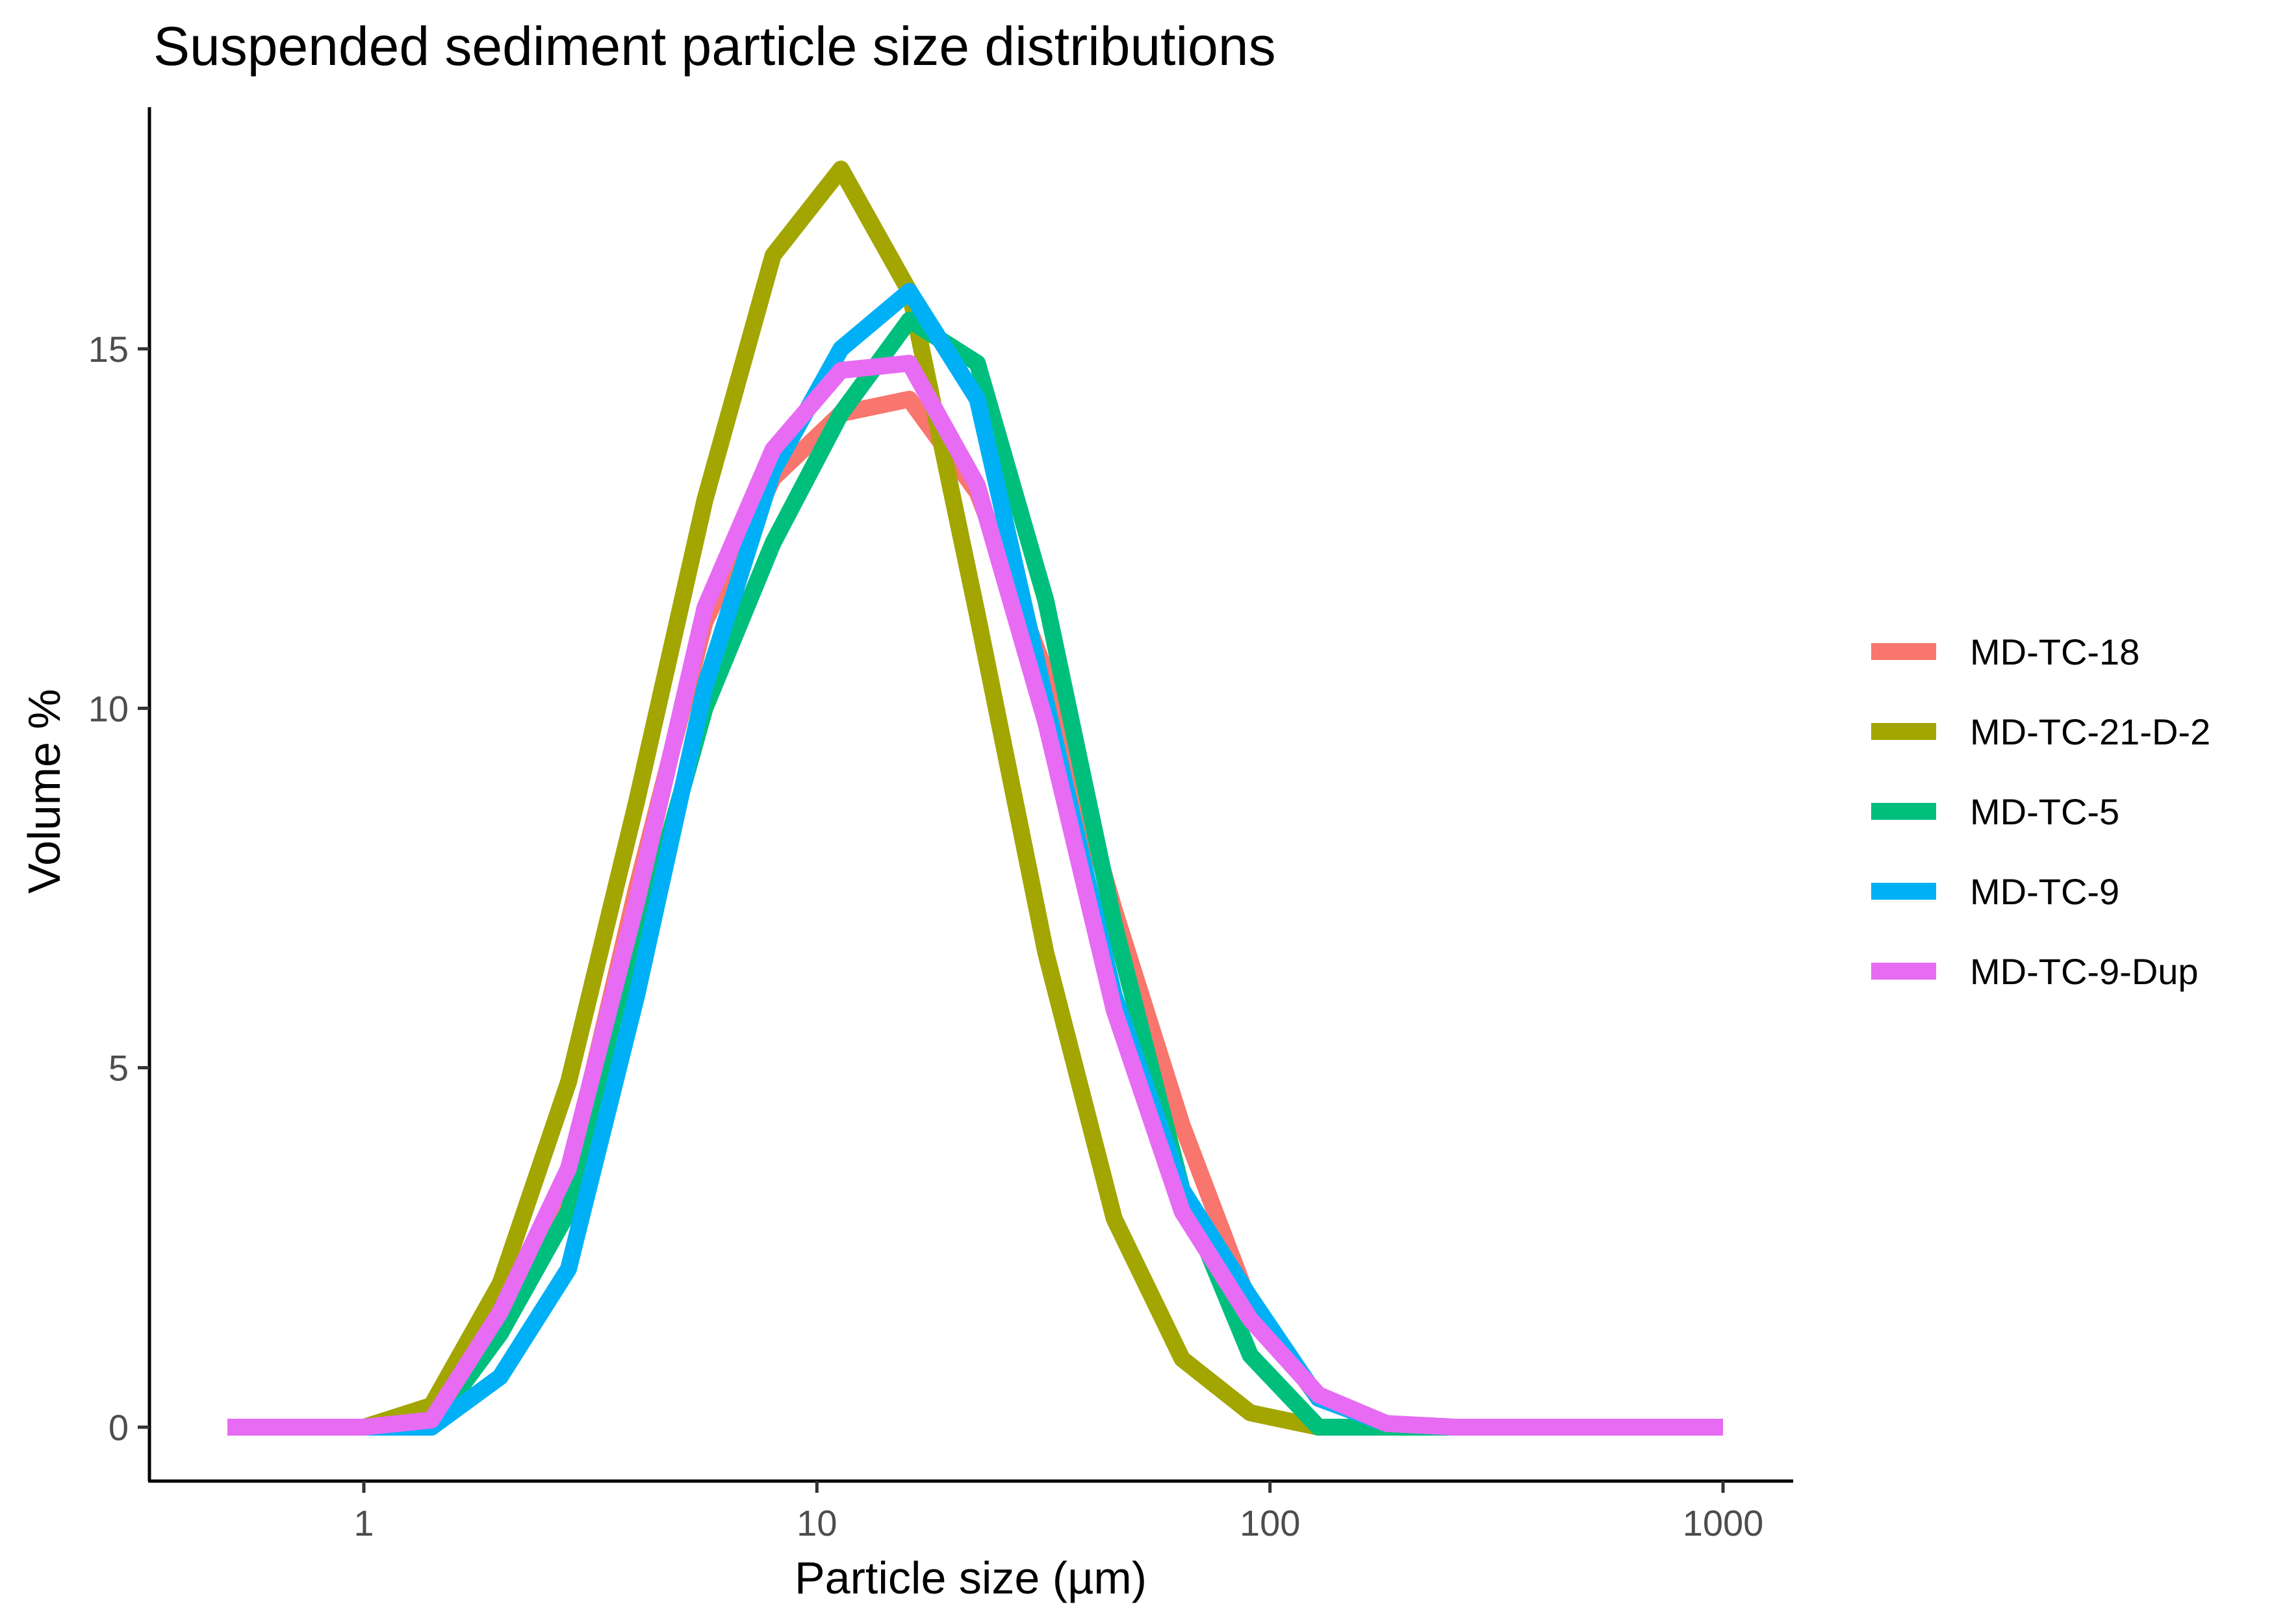 The image size is (2274, 1624). What do you see at coordinates (363, 1523) in the screenshot?
I see `x-tick-label: 1` at bounding box center [363, 1523].